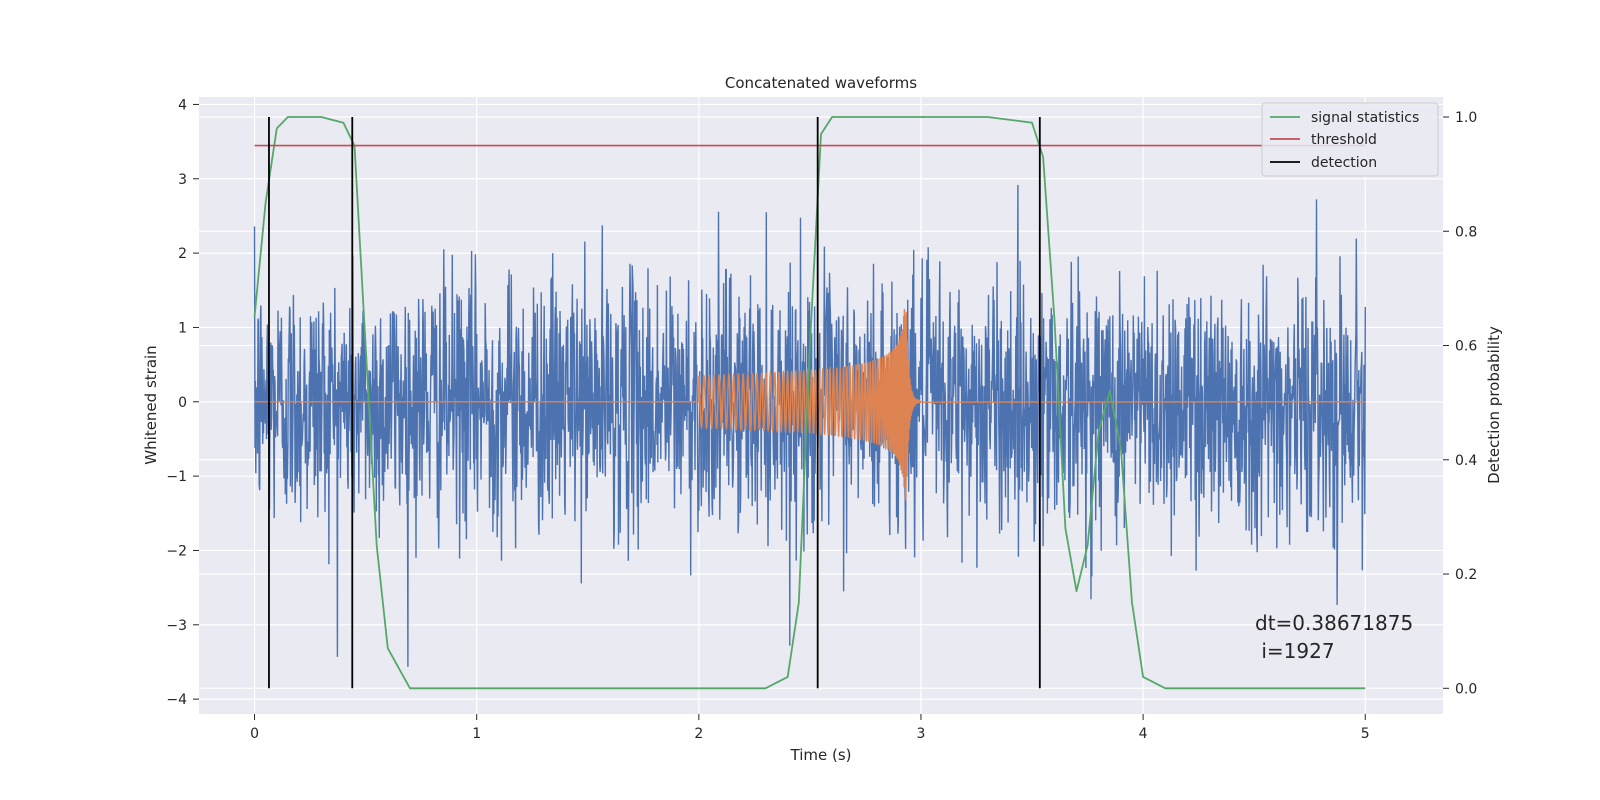 The width and height of the screenshot is (1600, 800). Describe the element at coordinates (821, 83) in the screenshot. I see `chart-title: Concatenated waveforms` at that location.